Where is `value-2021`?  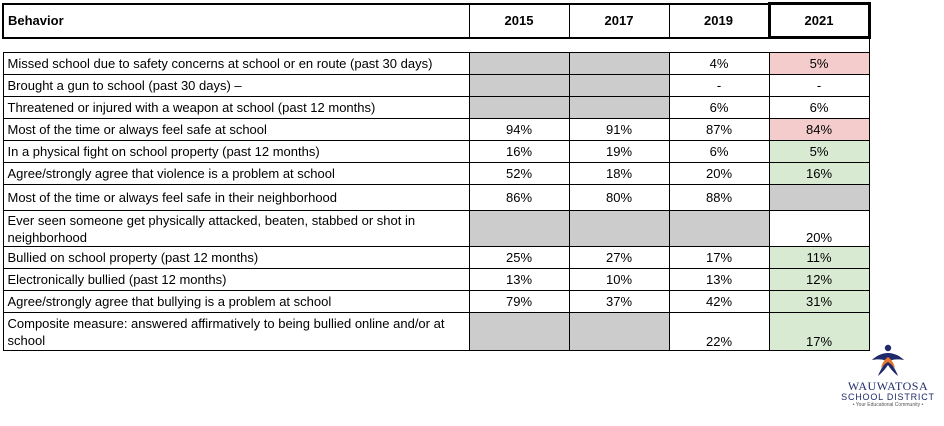
value-2021 is located at coordinates (819, 197).